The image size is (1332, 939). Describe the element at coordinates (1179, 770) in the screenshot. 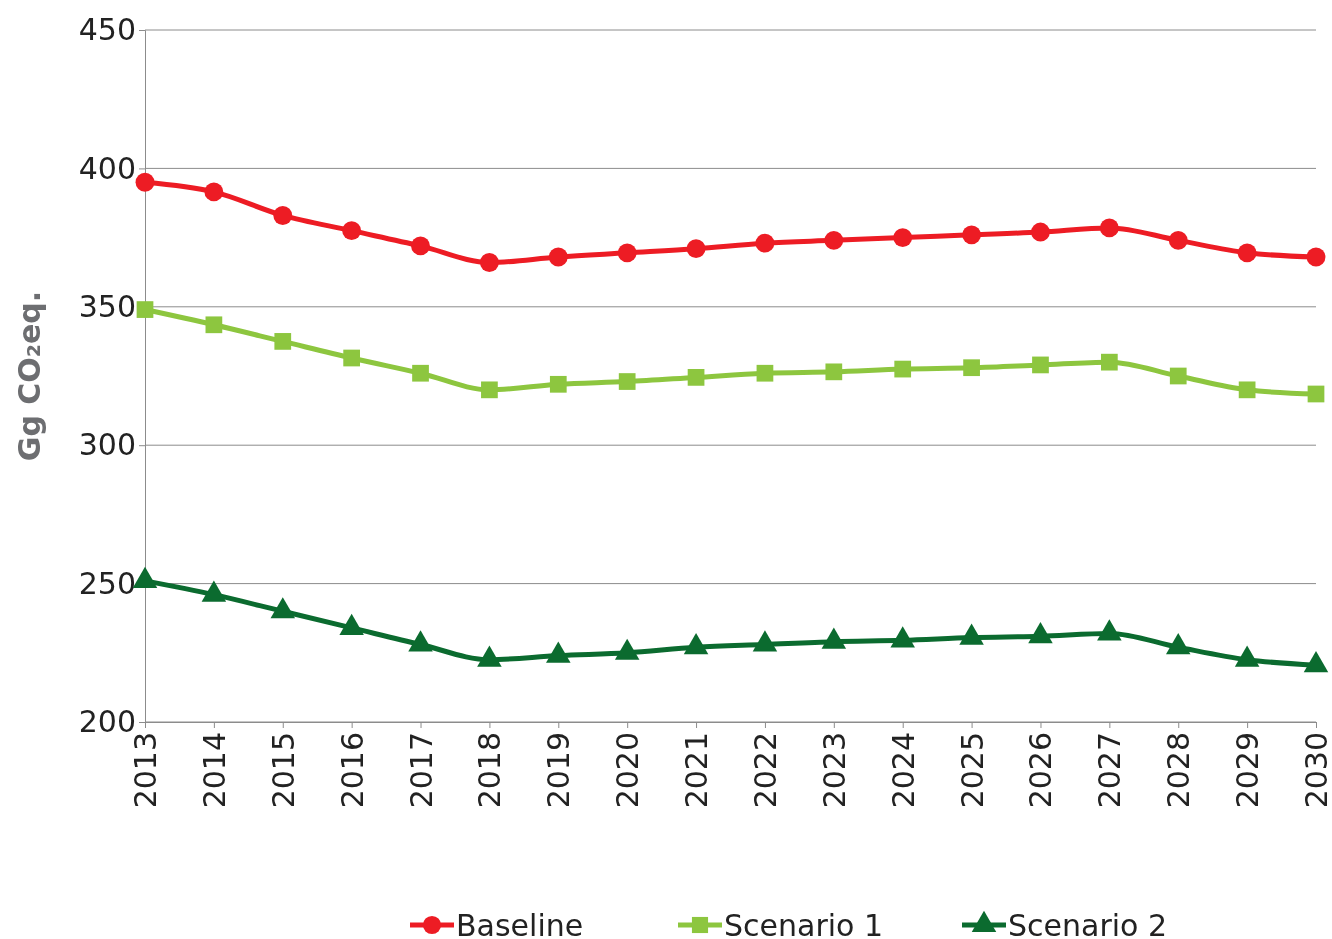

I see `x-tick-label: 2028` at that location.